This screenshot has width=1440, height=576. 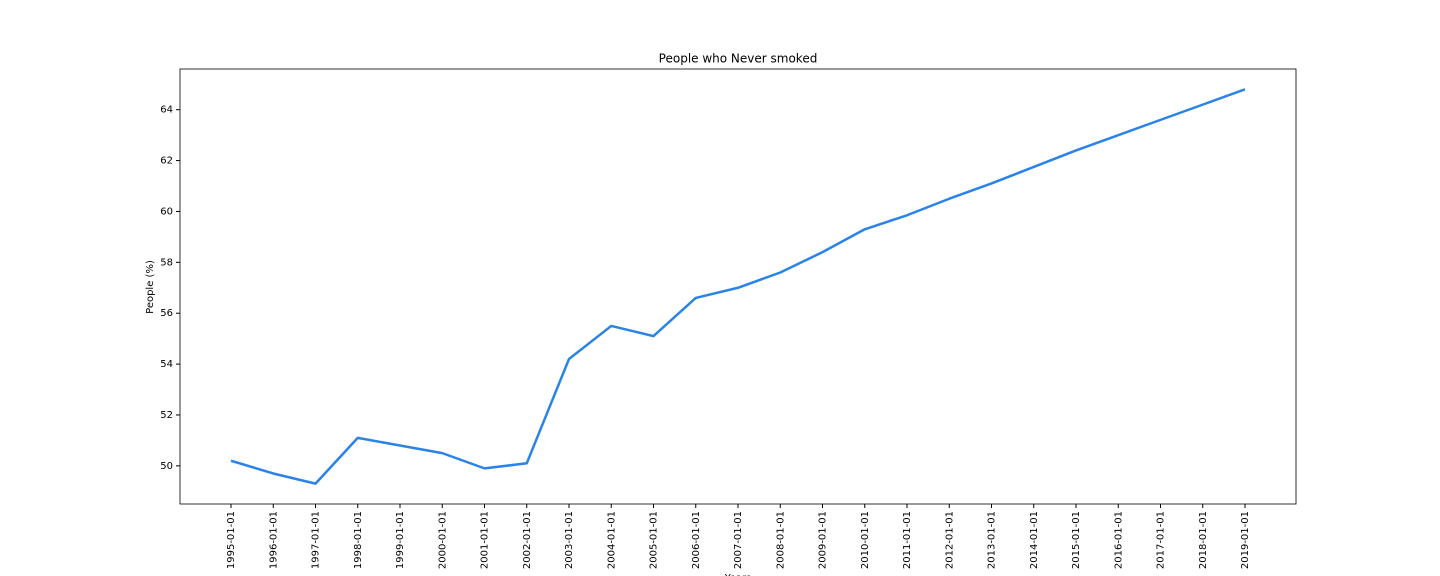 I want to click on x-tick-label: 2016-01-01, so click(x=1118, y=540).